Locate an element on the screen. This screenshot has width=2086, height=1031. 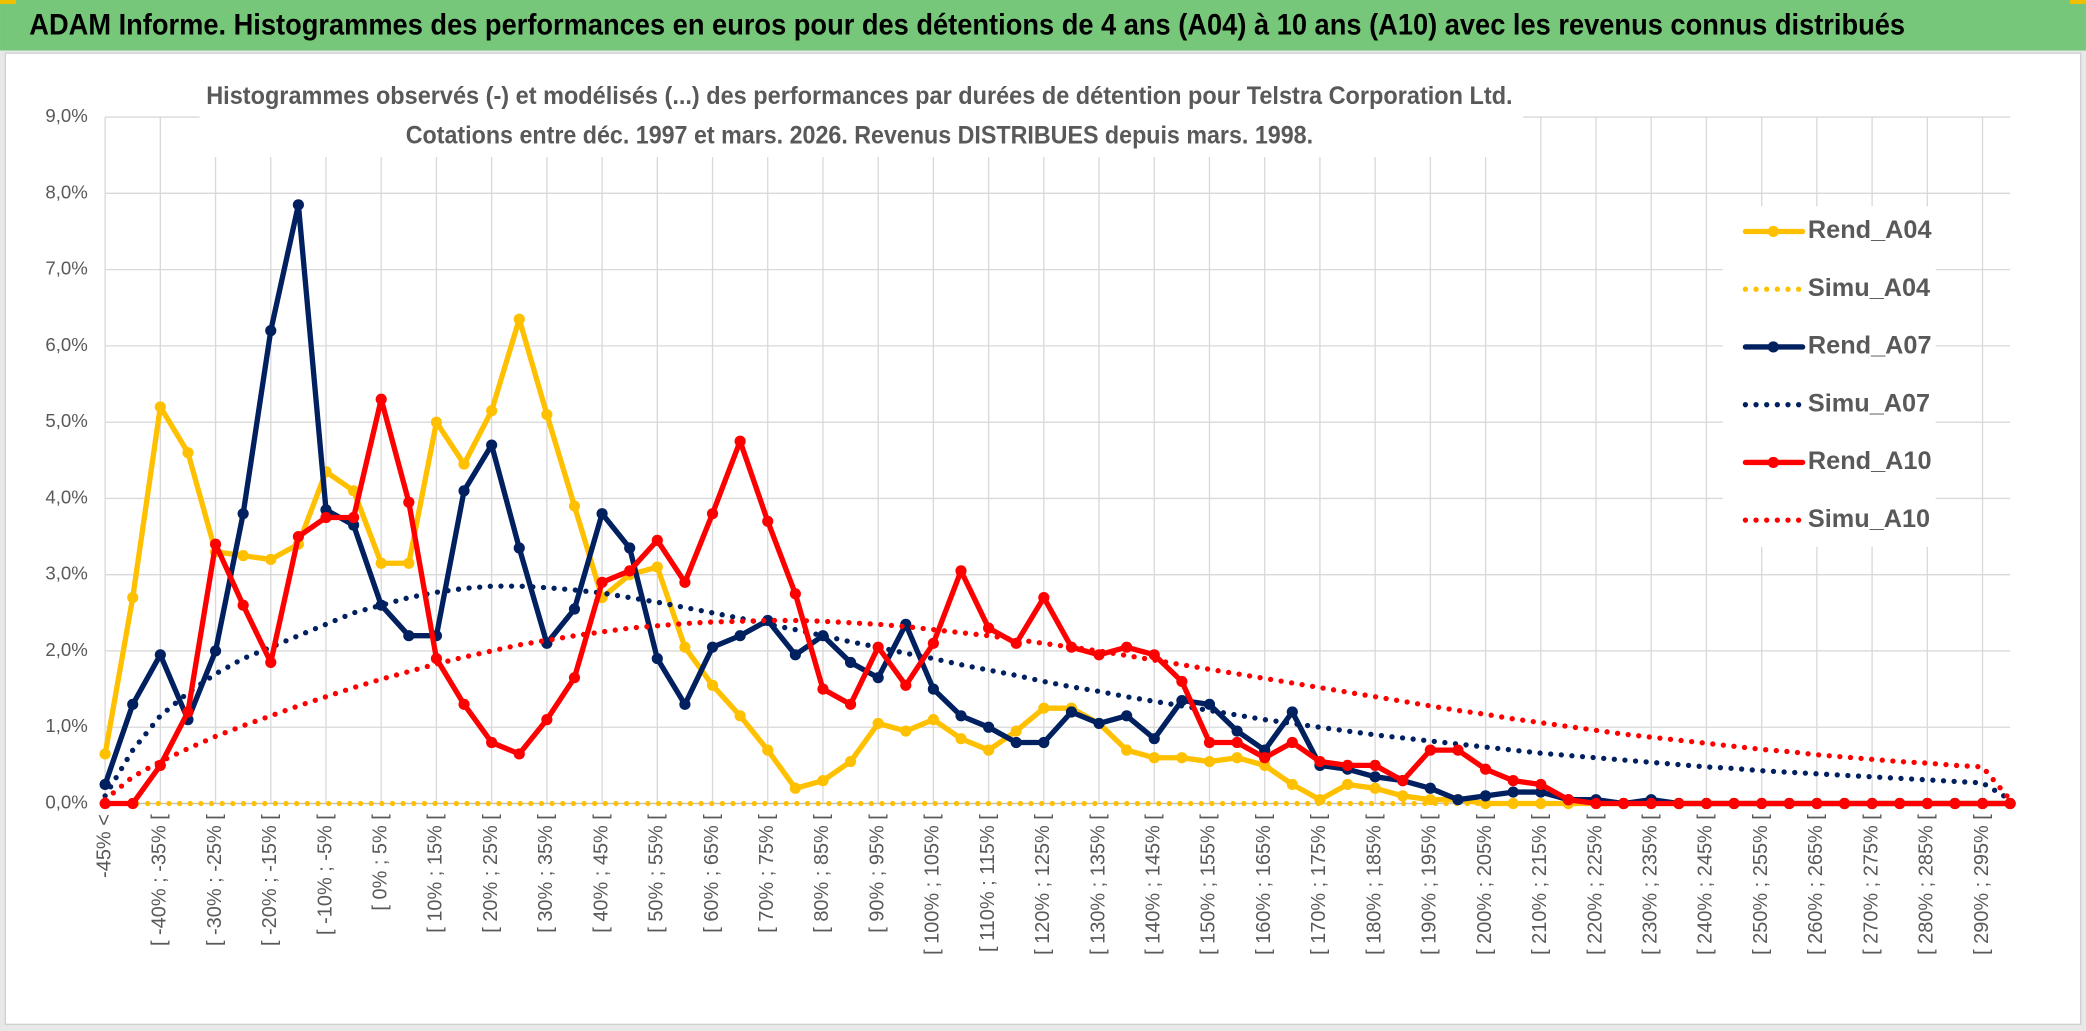
x-tick-label: [ 10% ; 15% [ is located at coordinates (436, 873).